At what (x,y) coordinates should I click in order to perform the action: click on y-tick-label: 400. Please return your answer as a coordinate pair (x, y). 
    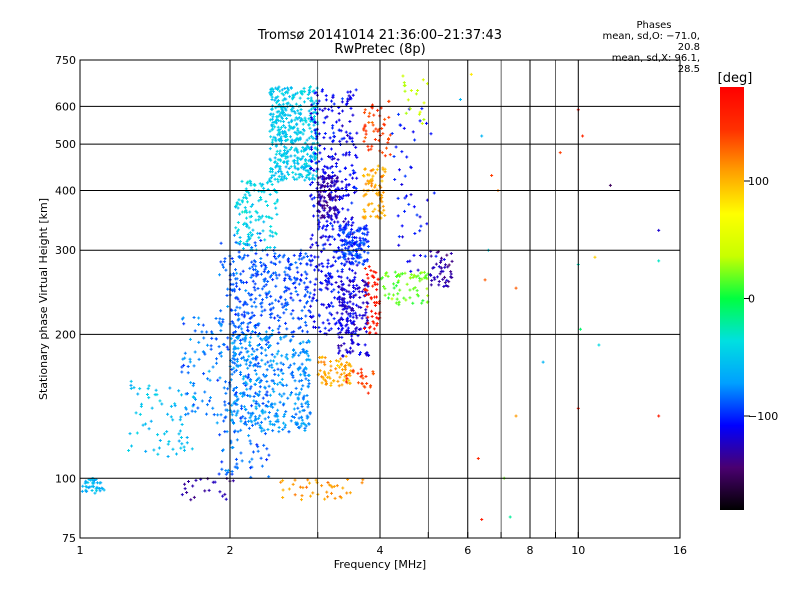
    Looking at the image, I should click on (65, 190).